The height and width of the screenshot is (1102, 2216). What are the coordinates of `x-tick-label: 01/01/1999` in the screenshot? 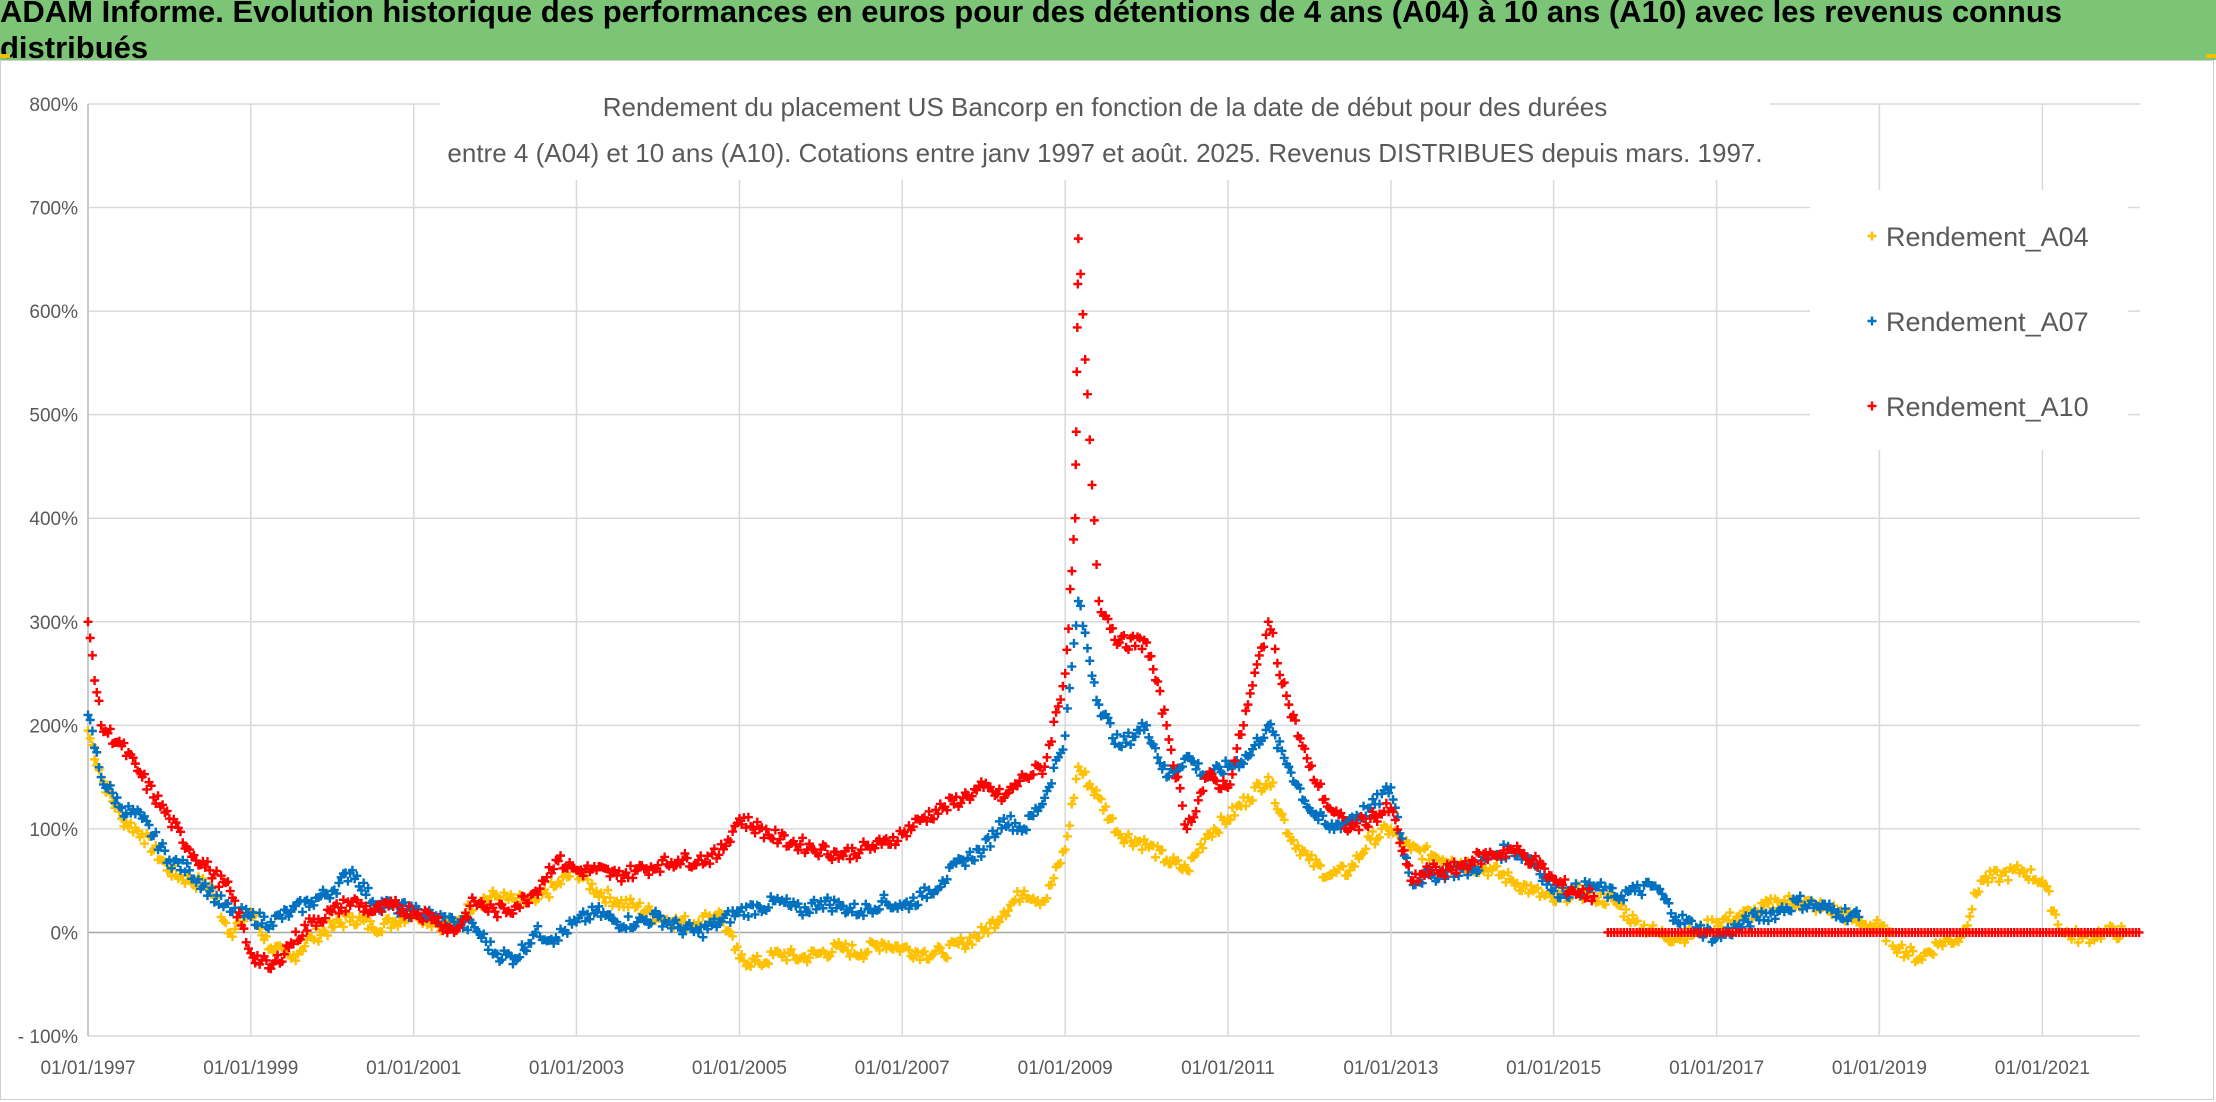 It's located at (250, 1068).